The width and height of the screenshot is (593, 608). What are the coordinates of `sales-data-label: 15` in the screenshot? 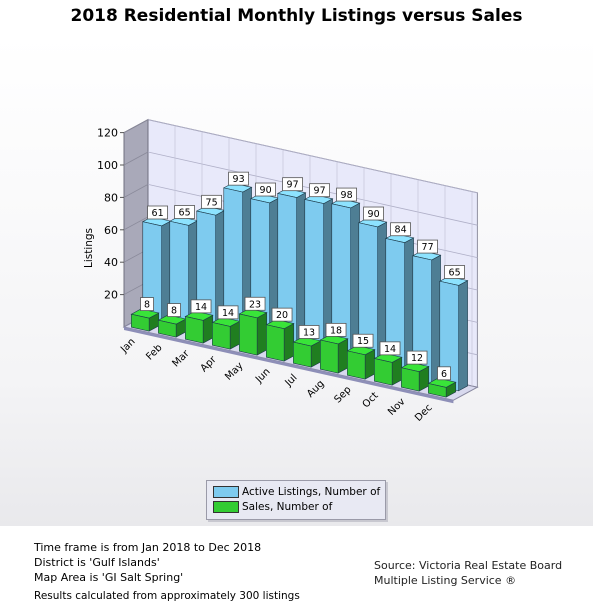 It's located at (363, 341).